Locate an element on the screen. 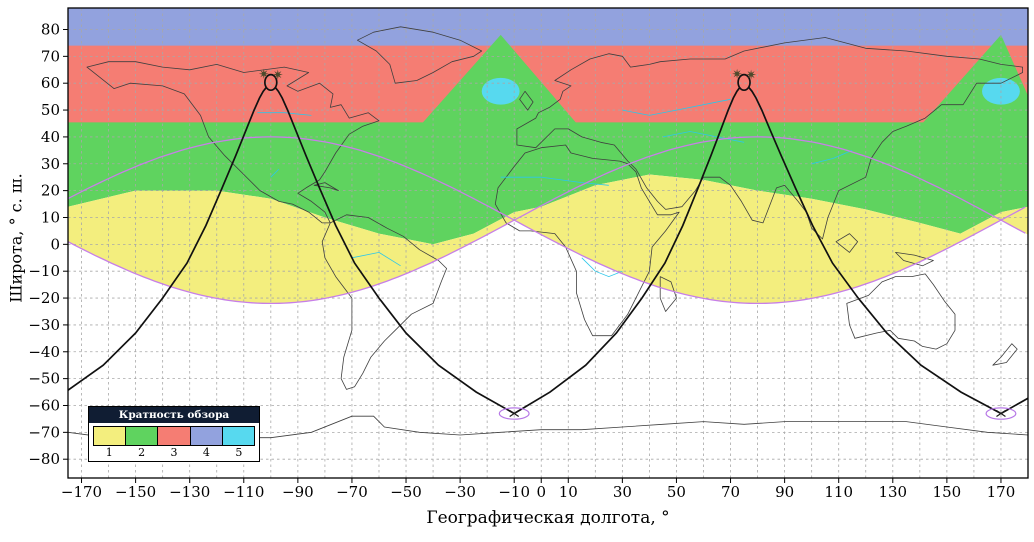 The height and width of the screenshot is (542, 1034). y-tick-label: −30 is located at coordinates (44, 325).